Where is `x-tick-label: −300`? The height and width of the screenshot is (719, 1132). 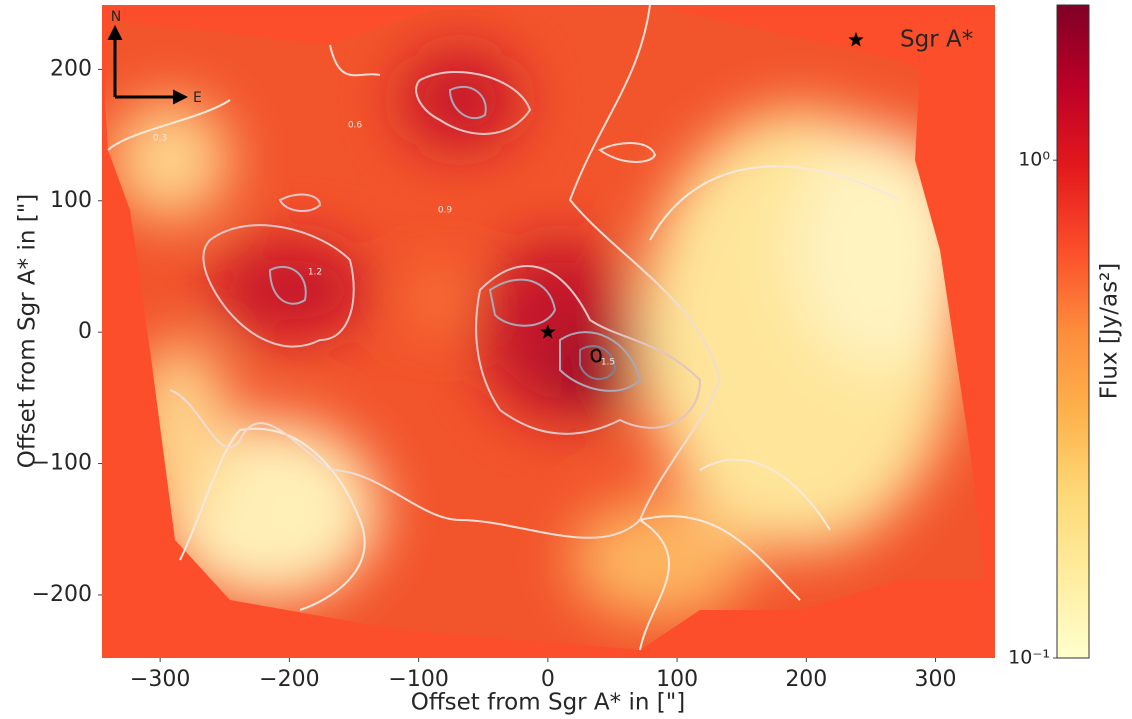
x-tick-label: −300 is located at coordinates (160, 679).